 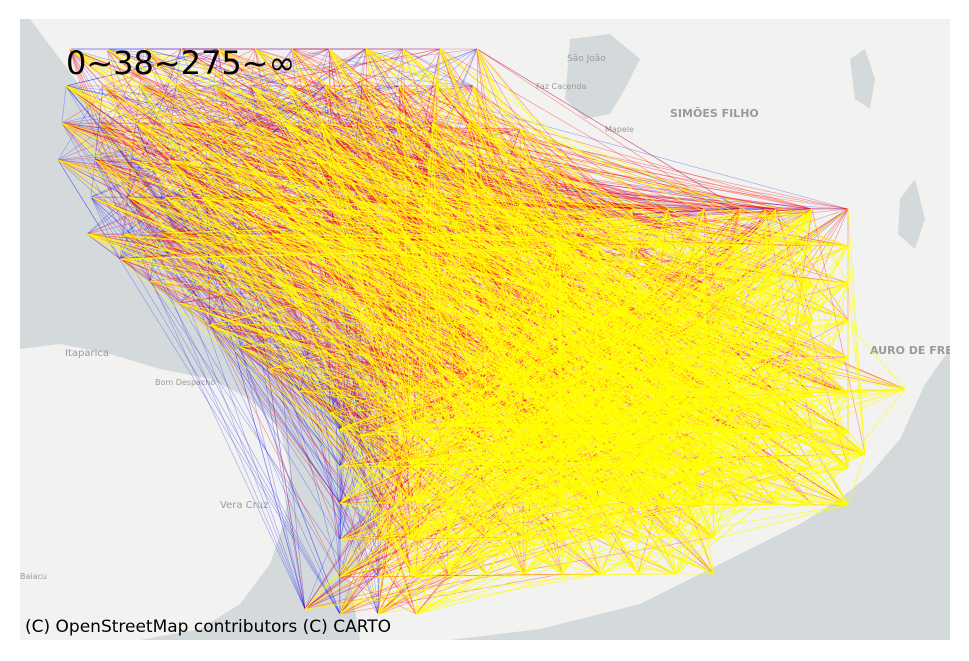 What do you see at coordinates (244, 505) in the screenshot?
I see `place-label: Vera Cruz` at bounding box center [244, 505].